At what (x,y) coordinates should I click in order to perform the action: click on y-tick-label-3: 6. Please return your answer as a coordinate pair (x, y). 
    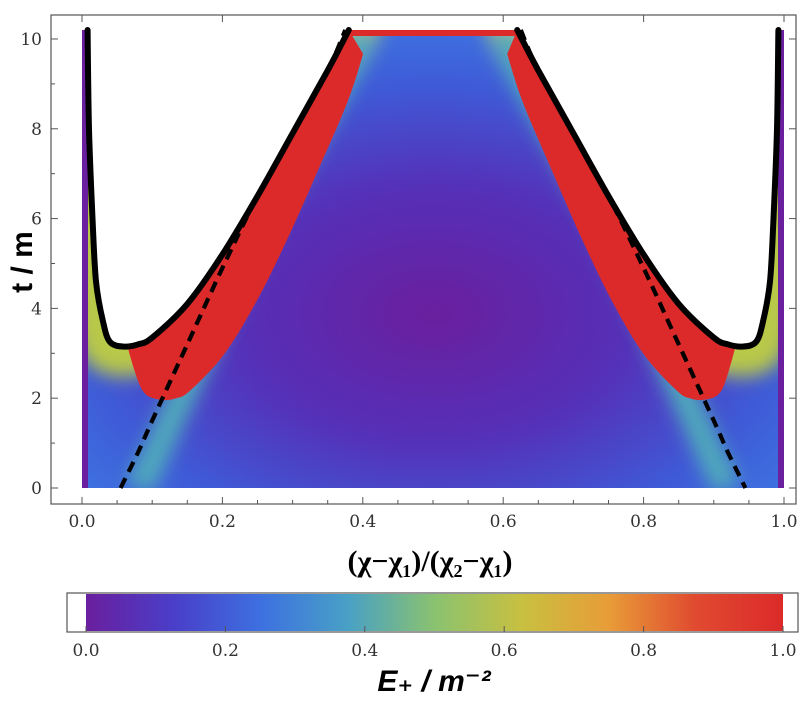
    Looking at the image, I should click on (36, 220).